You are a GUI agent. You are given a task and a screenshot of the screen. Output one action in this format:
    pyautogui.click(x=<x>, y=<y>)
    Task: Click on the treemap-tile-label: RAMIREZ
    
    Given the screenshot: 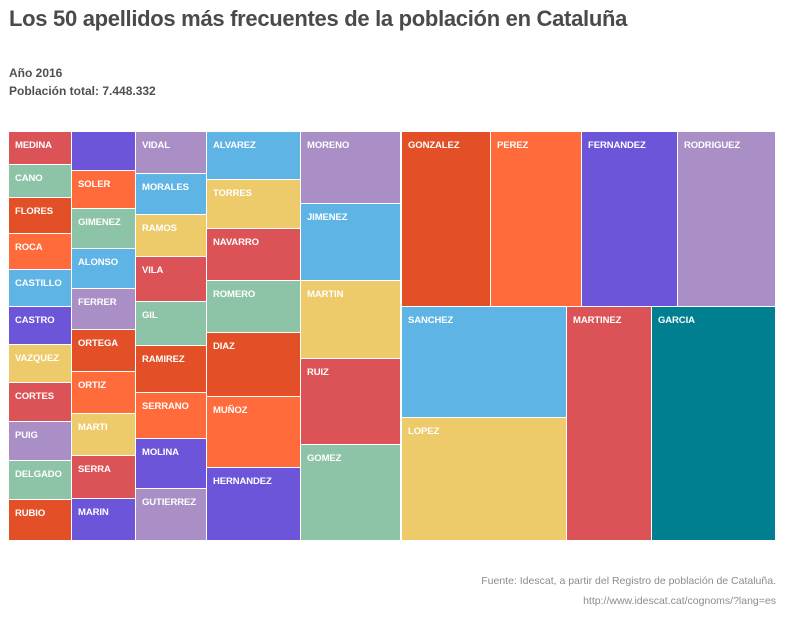 What is the action you would take?
    pyautogui.click(x=163, y=359)
    